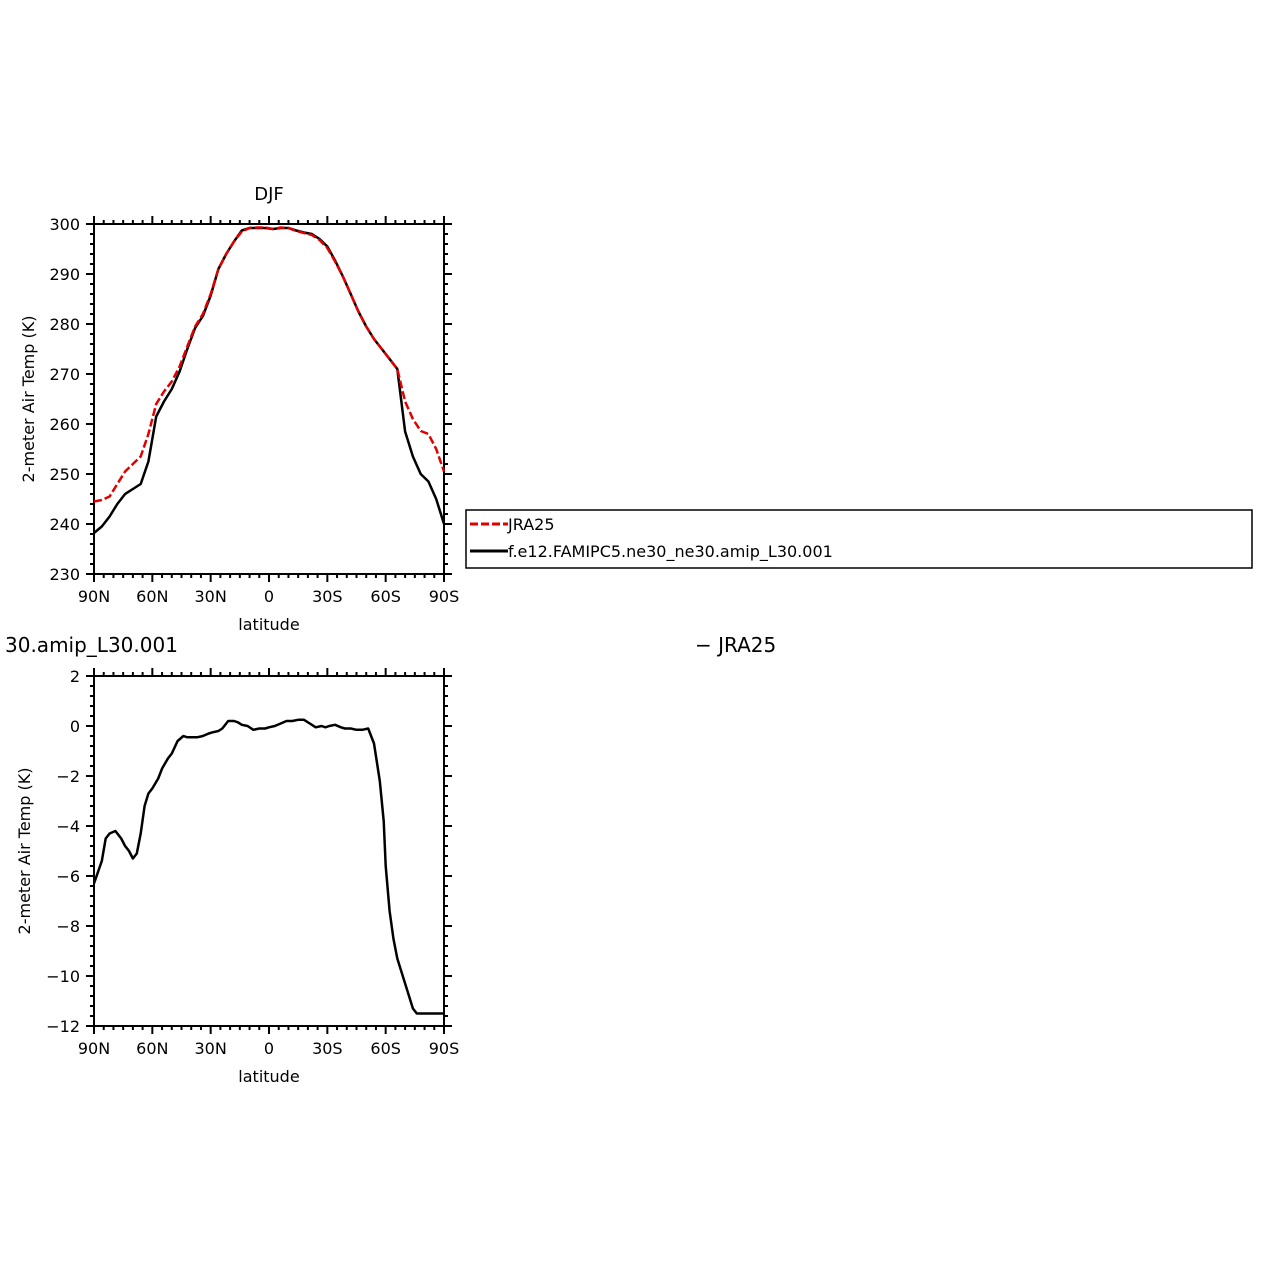 The image size is (1270, 1269). What do you see at coordinates (670, 552) in the screenshot?
I see `legend-label-model: f.e12.FAMIPC5.ne30_ne30.amip_L30.001` at bounding box center [670, 552].